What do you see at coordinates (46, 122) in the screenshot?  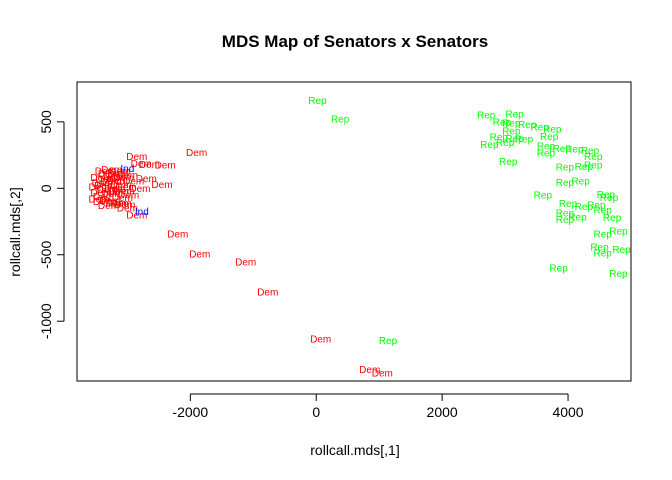 I see `y-tick-label: 500` at bounding box center [46, 122].